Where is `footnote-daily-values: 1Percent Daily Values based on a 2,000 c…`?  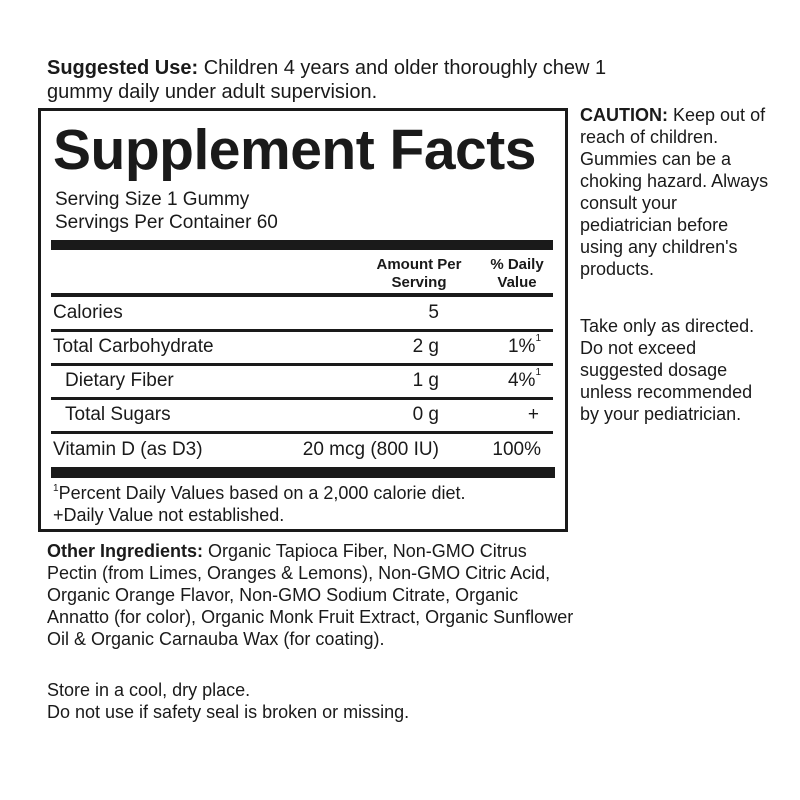 footnote-daily-values: 1Percent Daily Values based on a 2,000 c… is located at coordinates (259, 493).